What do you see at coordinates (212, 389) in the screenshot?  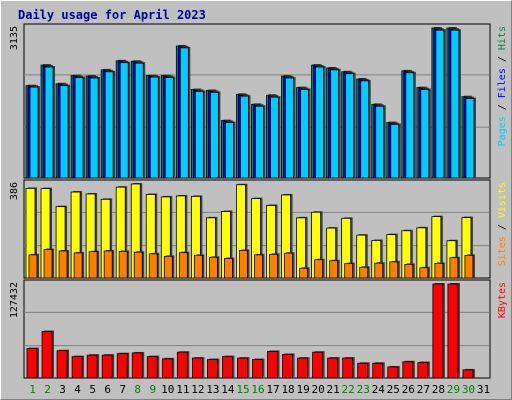 I see `x-tick-label-day-13: 13` at bounding box center [212, 389].